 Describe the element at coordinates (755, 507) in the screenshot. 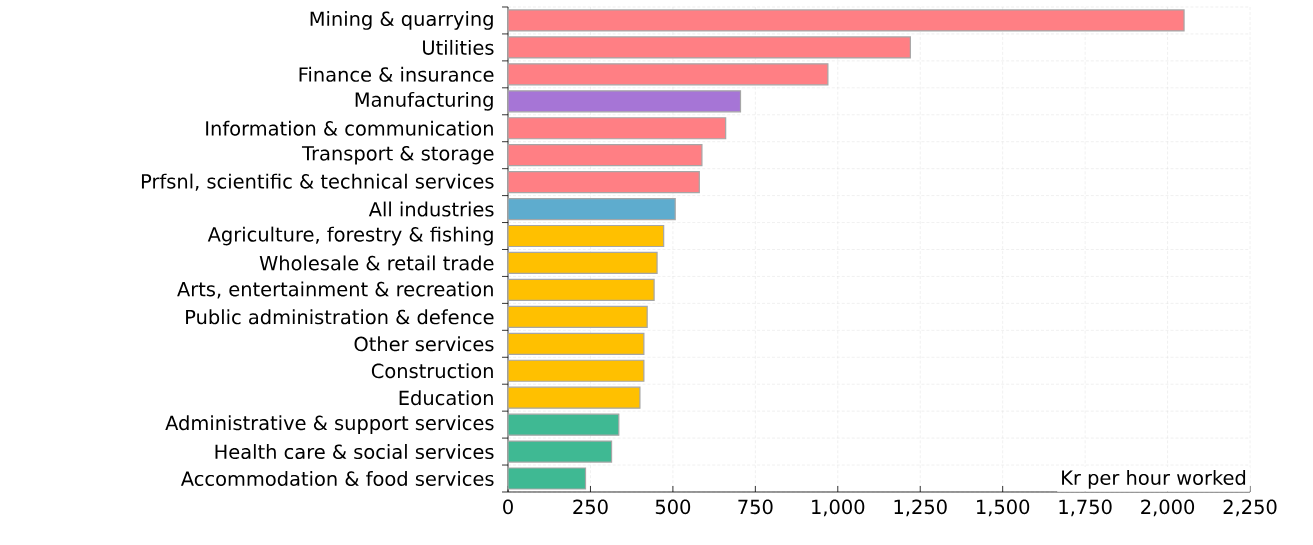

I see `x-tick-label: 750` at that location.